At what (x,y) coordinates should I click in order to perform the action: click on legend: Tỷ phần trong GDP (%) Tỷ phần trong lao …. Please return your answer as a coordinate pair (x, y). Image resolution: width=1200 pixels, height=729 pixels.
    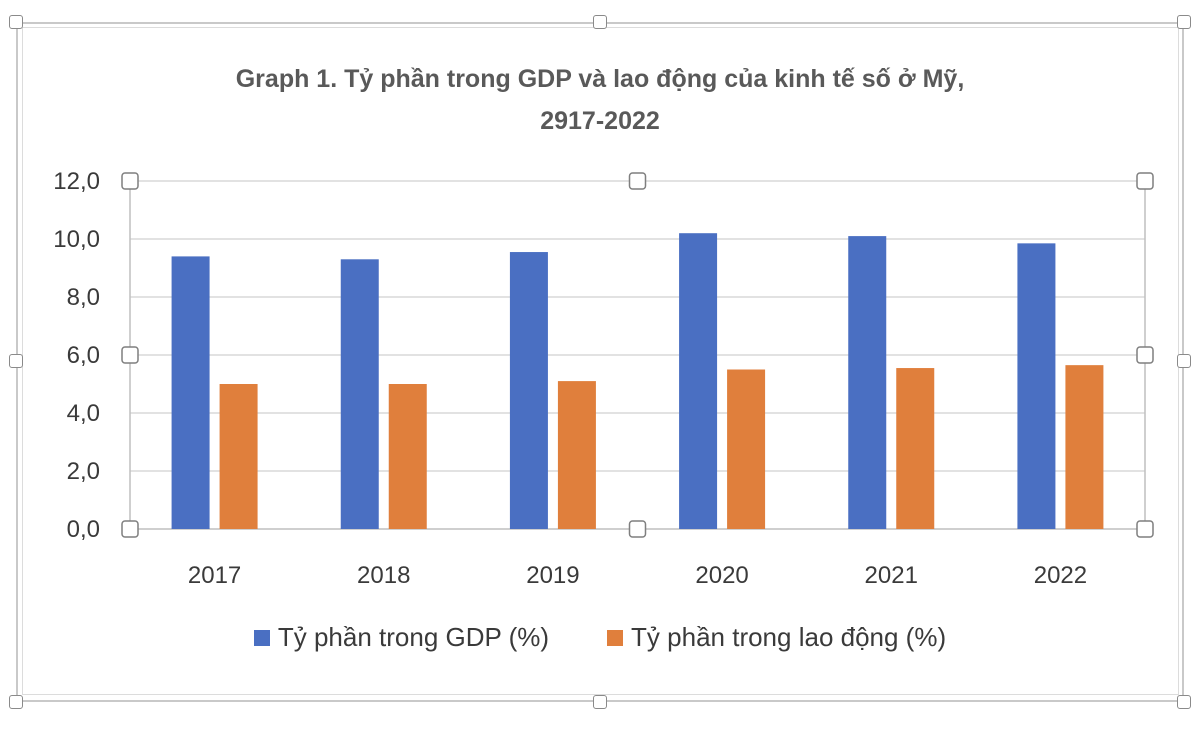
    Looking at the image, I should click on (600, 637).